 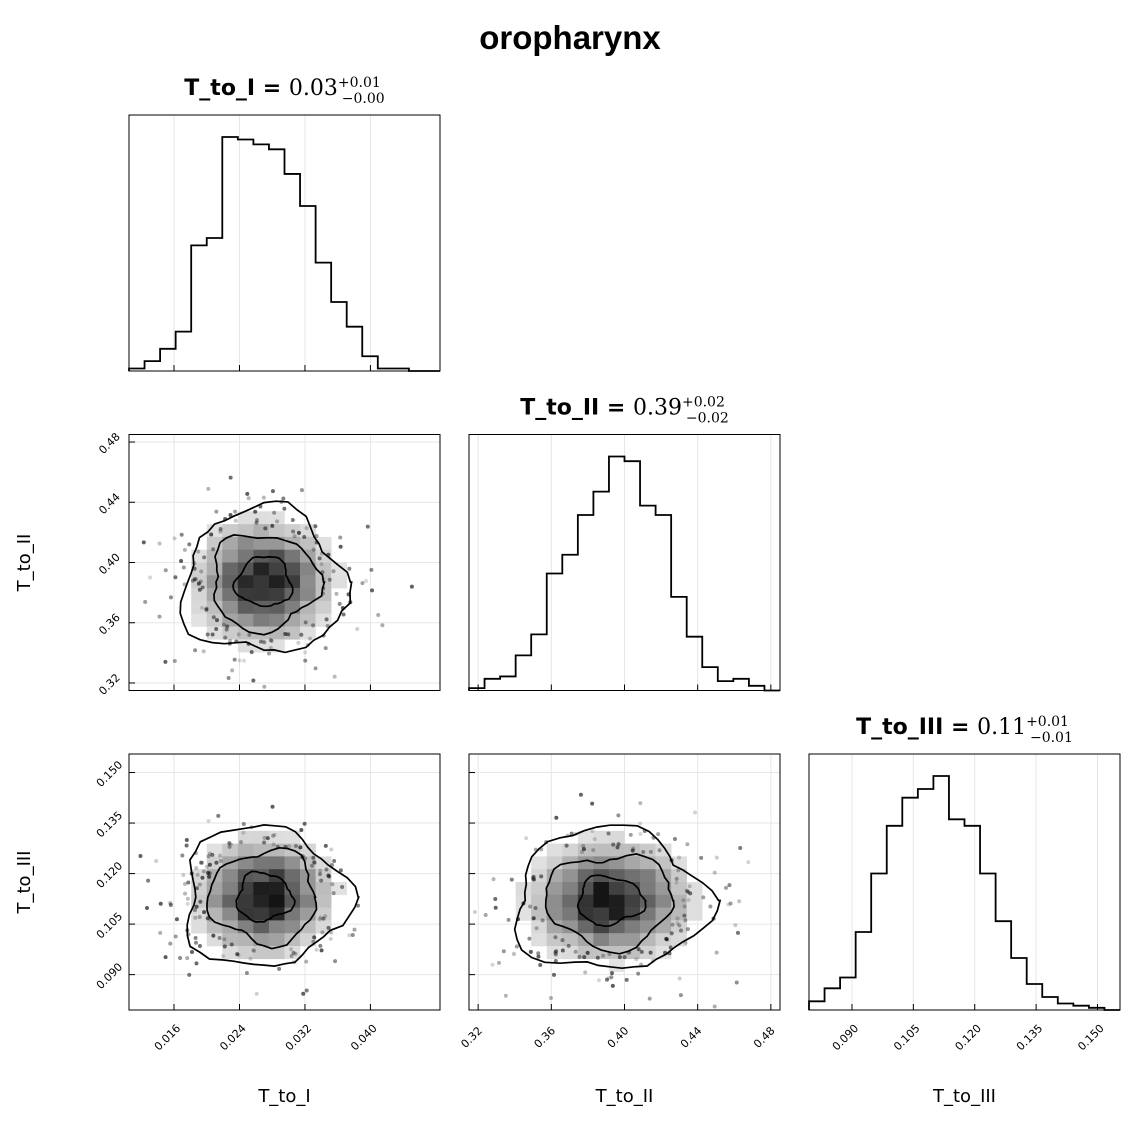 I want to click on y-tick-label: 0.36, so click(x=109, y=624).